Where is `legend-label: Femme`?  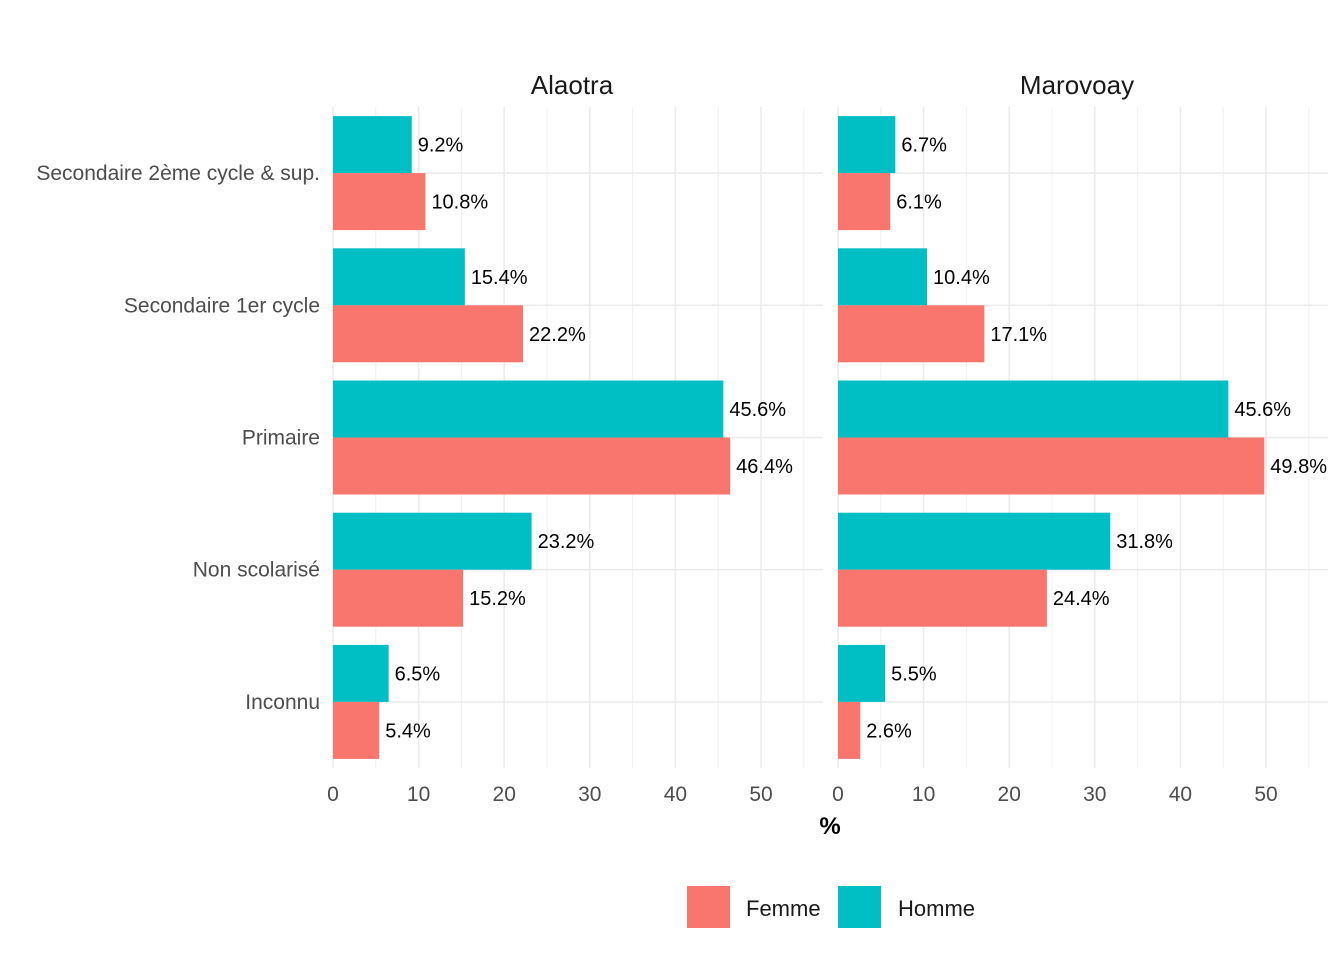
legend-label: Femme is located at coordinates (783, 908).